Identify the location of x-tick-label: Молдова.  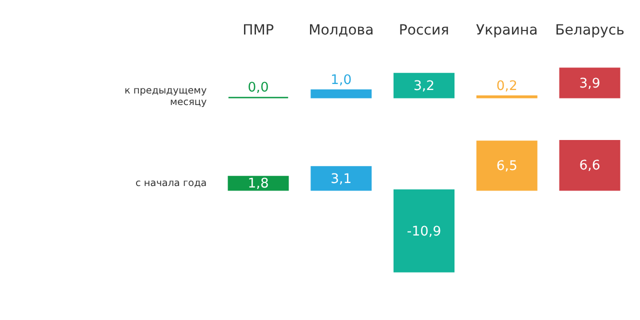
(341, 30).